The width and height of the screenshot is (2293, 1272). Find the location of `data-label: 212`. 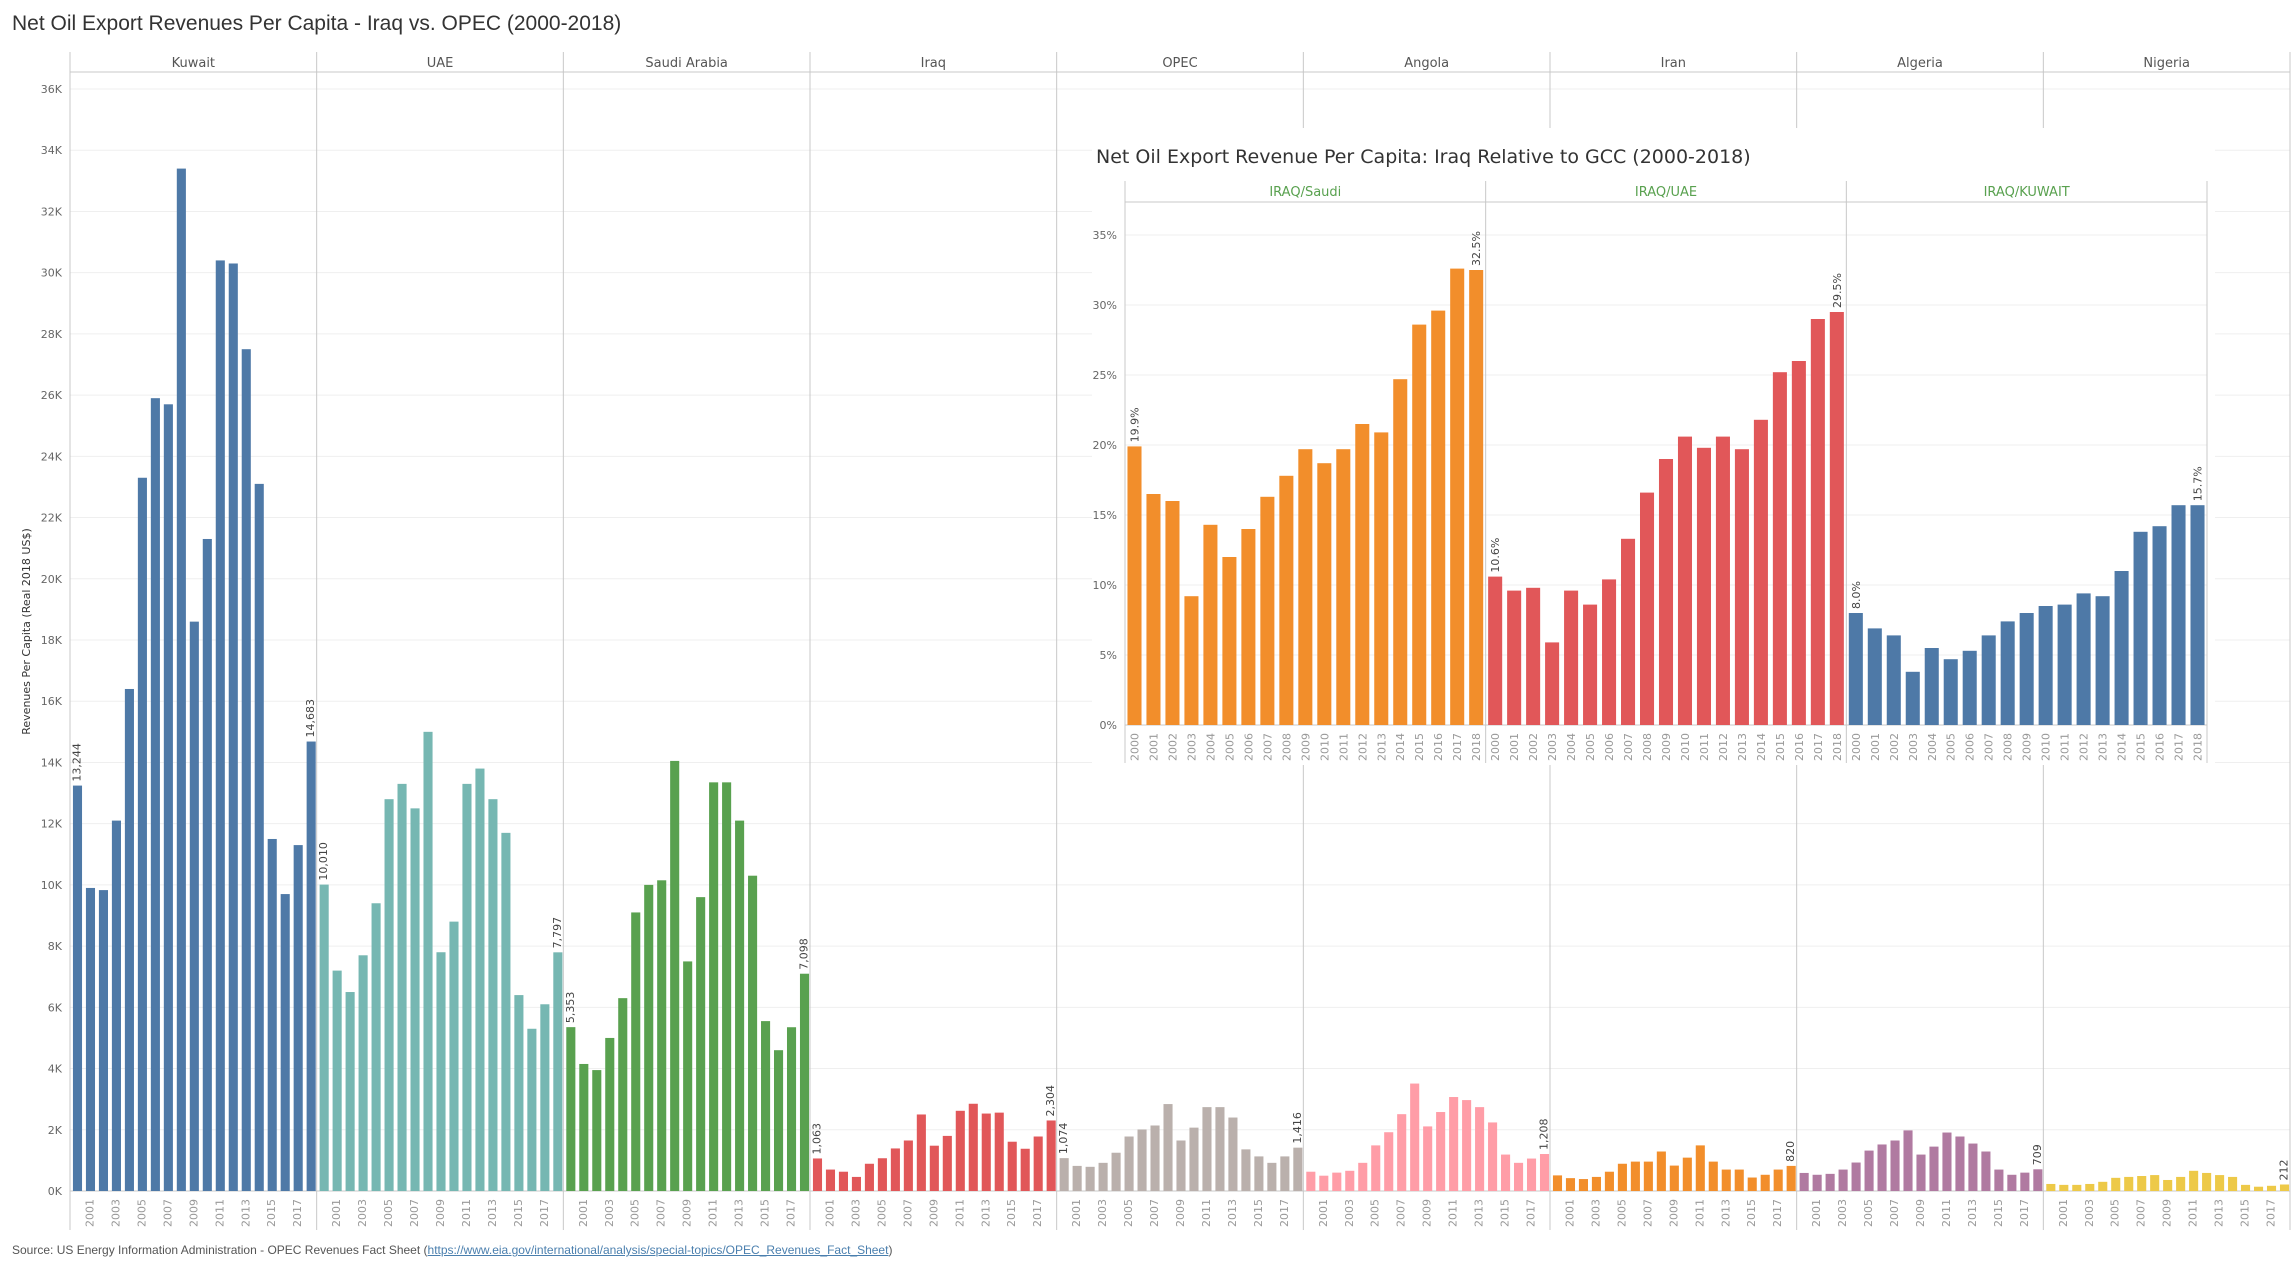

data-label: 212 is located at coordinates (2284, 1170).